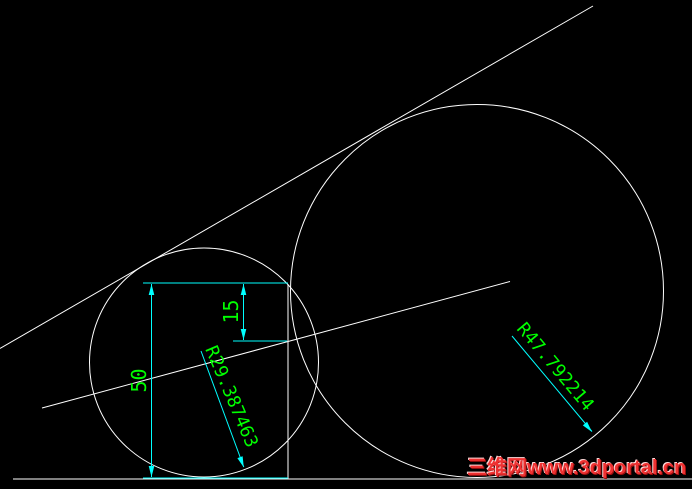  I want to click on radius-large-arrow-icon, so click(587, 426).